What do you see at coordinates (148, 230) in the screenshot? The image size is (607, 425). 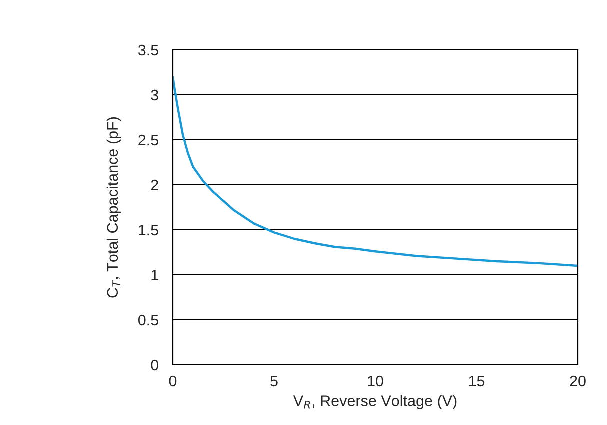 I see `y-tick-label: 1.5` at bounding box center [148, 230].